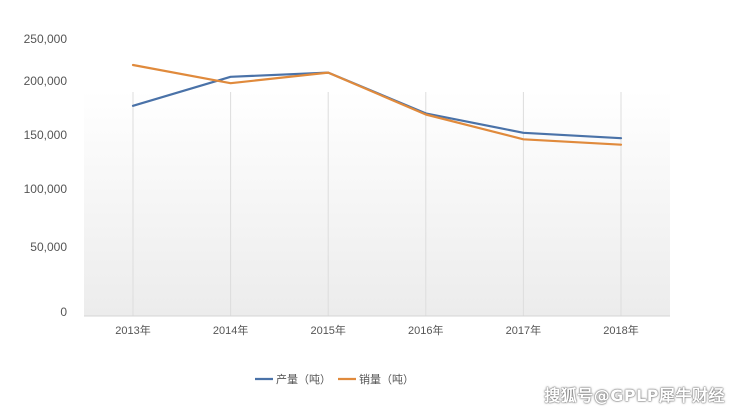 The width and height of the screenshot is (739, 412). Describe the element at coordinates (46, 189) in the screenshot. I see `y-tick-label: 100,000` at that location.